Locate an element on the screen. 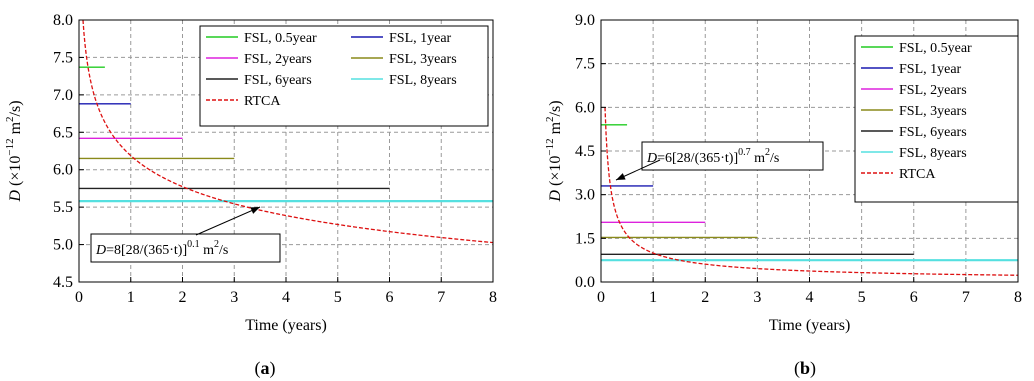 Image resolution: width=1034 pixels, height=381 pixels. y-tick-label: 5.0 is located at coordinates (63, 245).